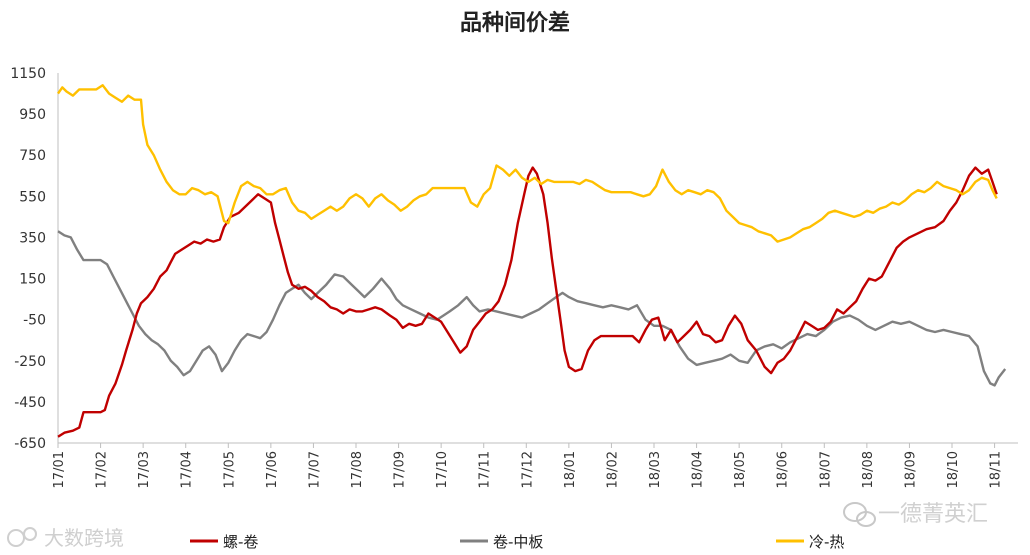 This screenshot has width=1030, height=555. I want to click on x-tick-label: 18/04, so click(698, 469).